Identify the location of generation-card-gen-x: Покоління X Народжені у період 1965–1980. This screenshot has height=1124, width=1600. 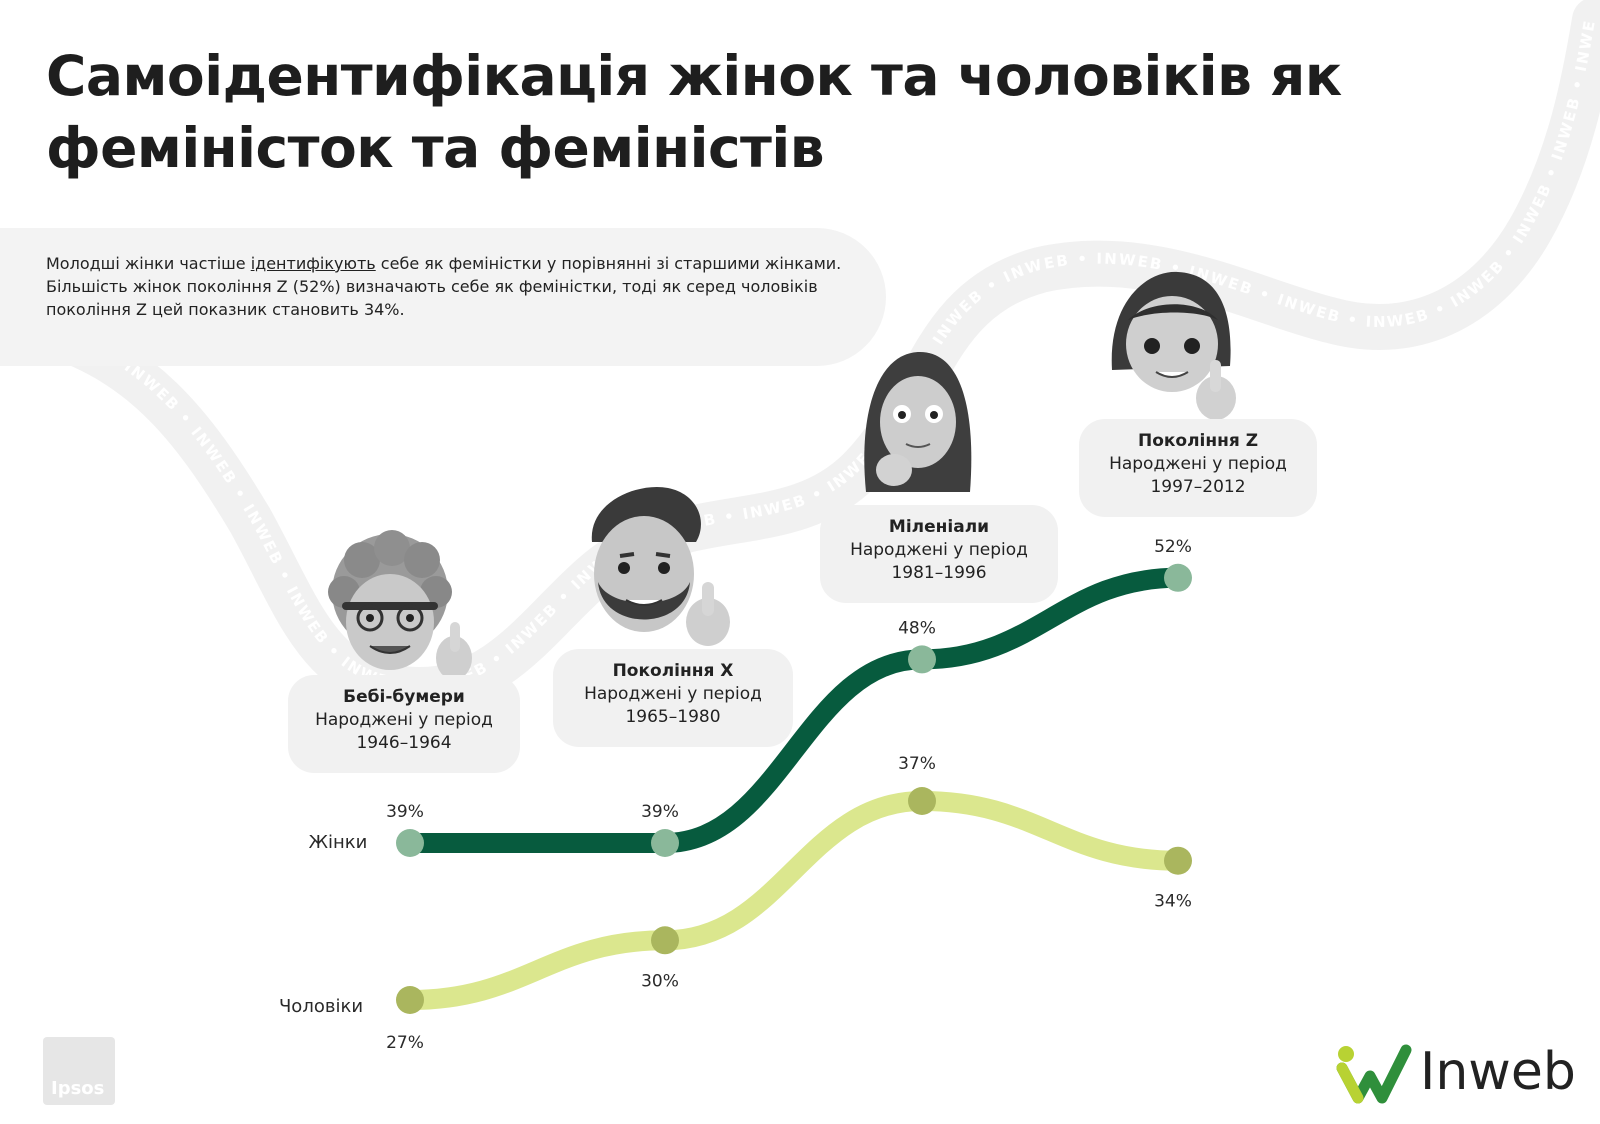
(673, 698).